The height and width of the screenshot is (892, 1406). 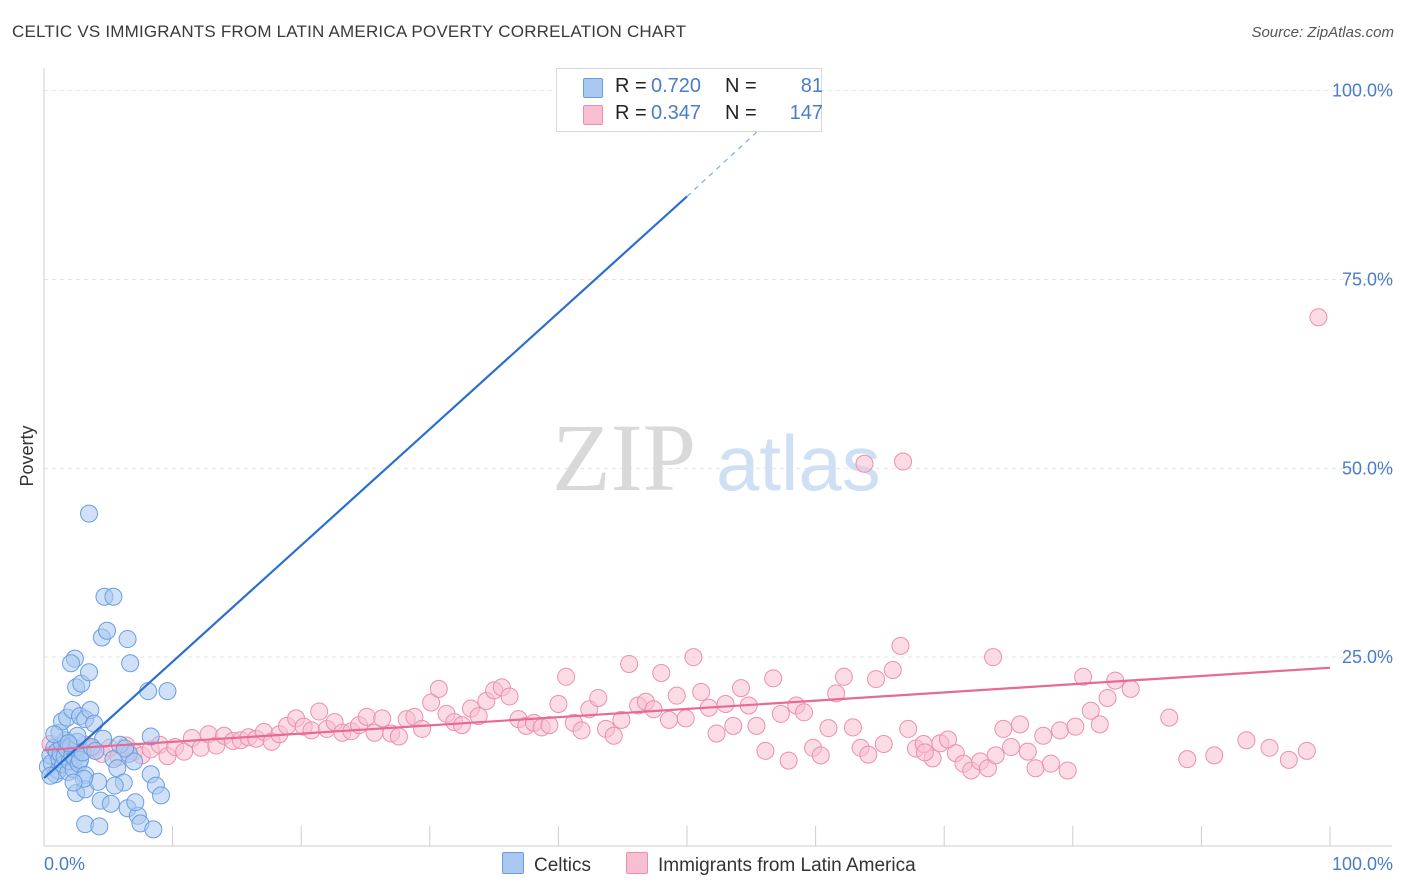 What do you see at coordinates (1362, 91) in the screenshot?
I see `y-tick-label: 100.0%` at bounding box center [1362, 91].